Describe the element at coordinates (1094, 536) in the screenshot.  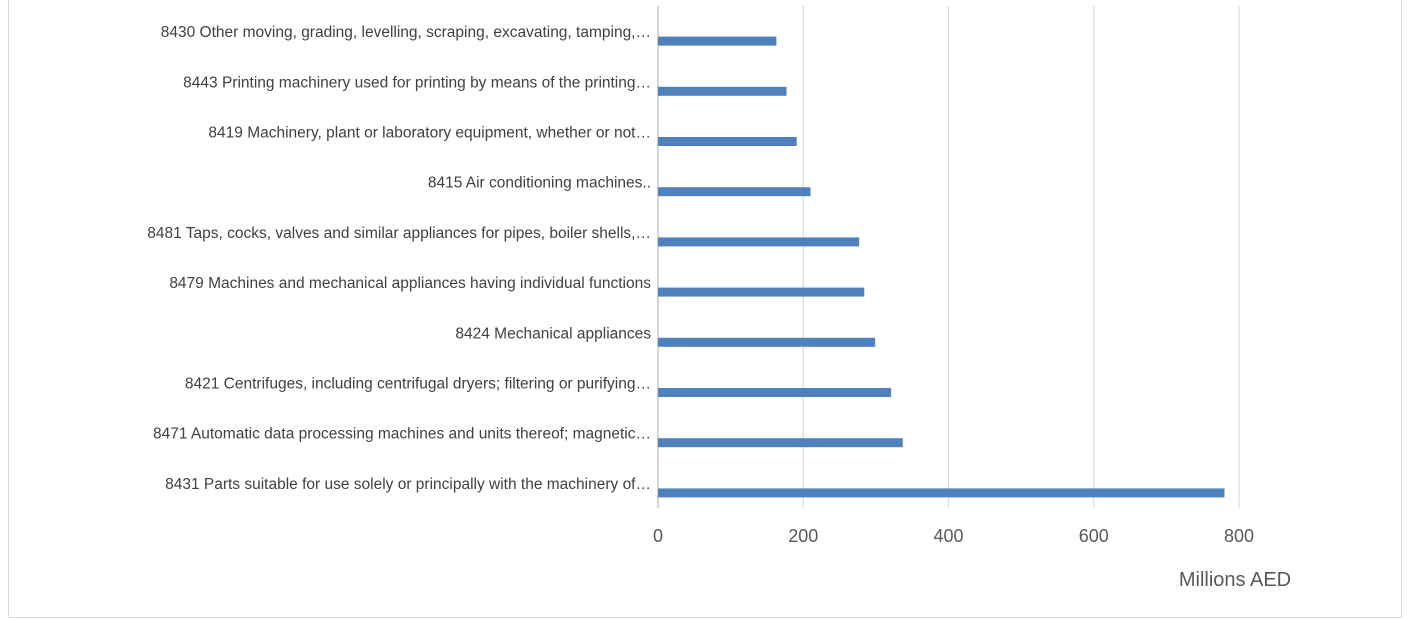
I see `x-tick-label: 600` at that location.